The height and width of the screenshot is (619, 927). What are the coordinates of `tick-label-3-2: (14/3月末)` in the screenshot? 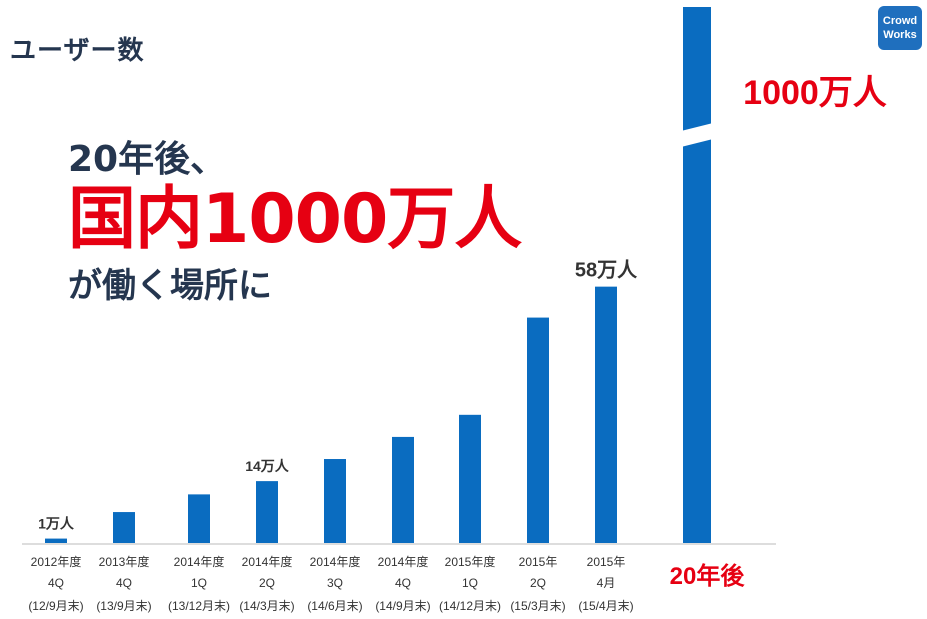 It's located at (266, 606).